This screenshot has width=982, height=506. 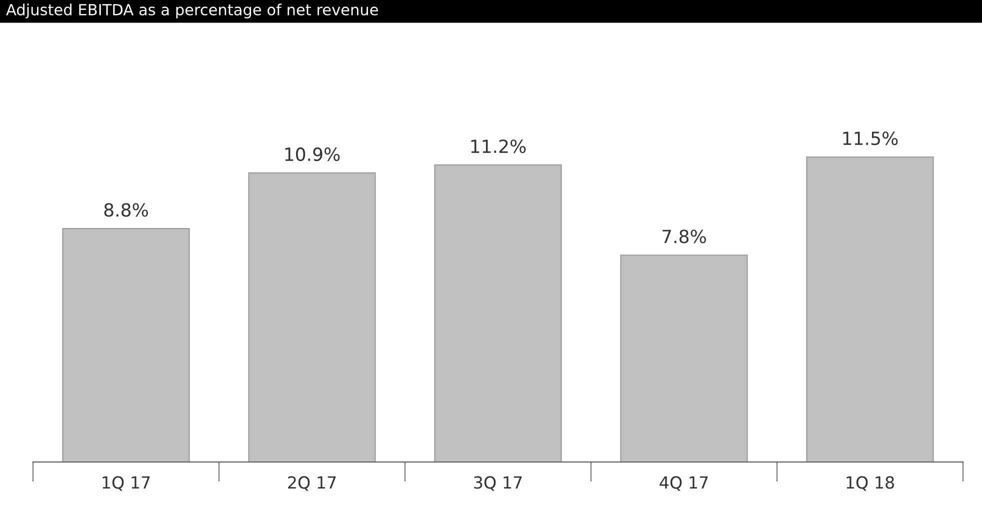 What do you see at coordinates (126, 210) in the screenshot?
I see `data-label: 8.8%` at bounding box center [126, 210].